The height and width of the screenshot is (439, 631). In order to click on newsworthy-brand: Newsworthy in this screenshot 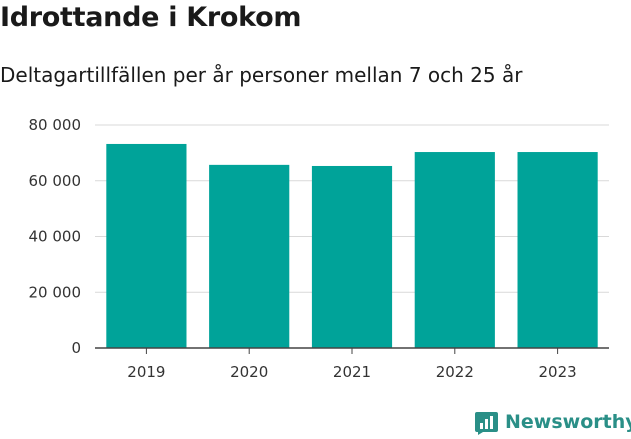, I will do `click(552, 422)`.